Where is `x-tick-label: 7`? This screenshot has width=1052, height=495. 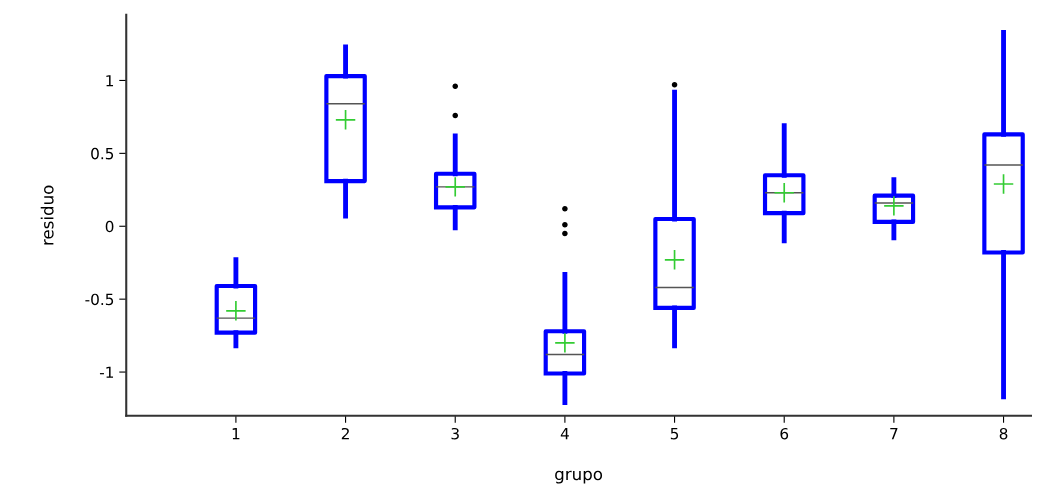 x-tick-label: 7 is located at coordinates (894, 434).